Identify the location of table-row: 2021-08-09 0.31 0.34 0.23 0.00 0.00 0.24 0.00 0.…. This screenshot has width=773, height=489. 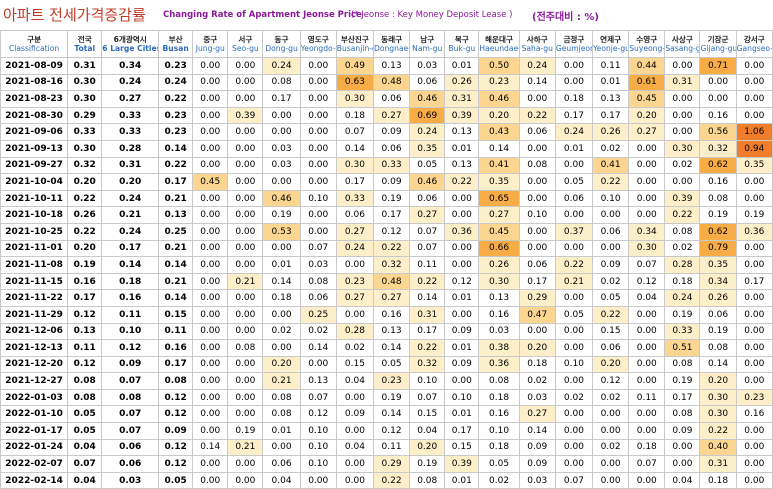
(386, 66).